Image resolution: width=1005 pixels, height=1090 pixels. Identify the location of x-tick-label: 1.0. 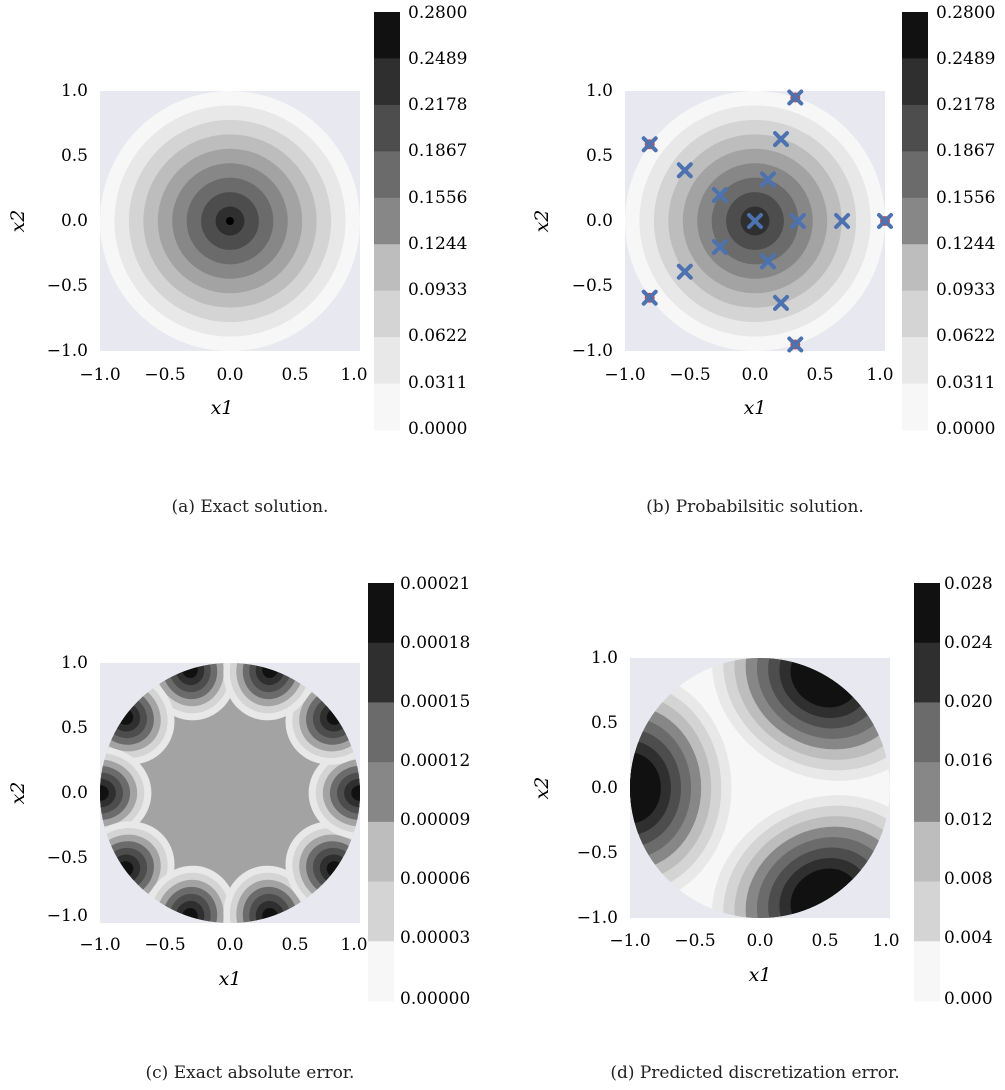
(879, 375).